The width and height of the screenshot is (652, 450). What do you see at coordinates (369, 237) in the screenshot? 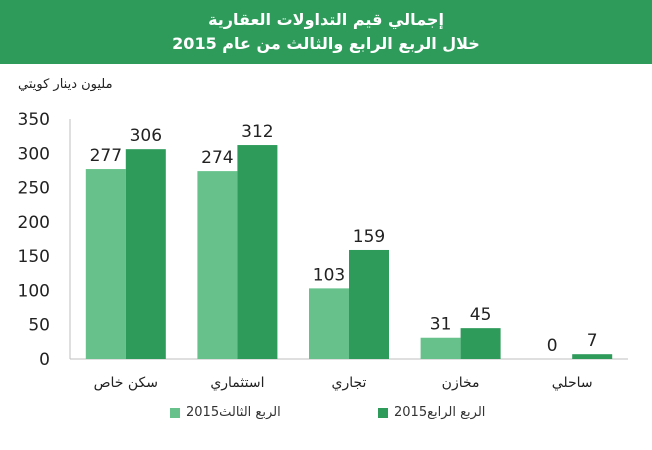
I see `data-label: 159` at bounding box center [369, 237].